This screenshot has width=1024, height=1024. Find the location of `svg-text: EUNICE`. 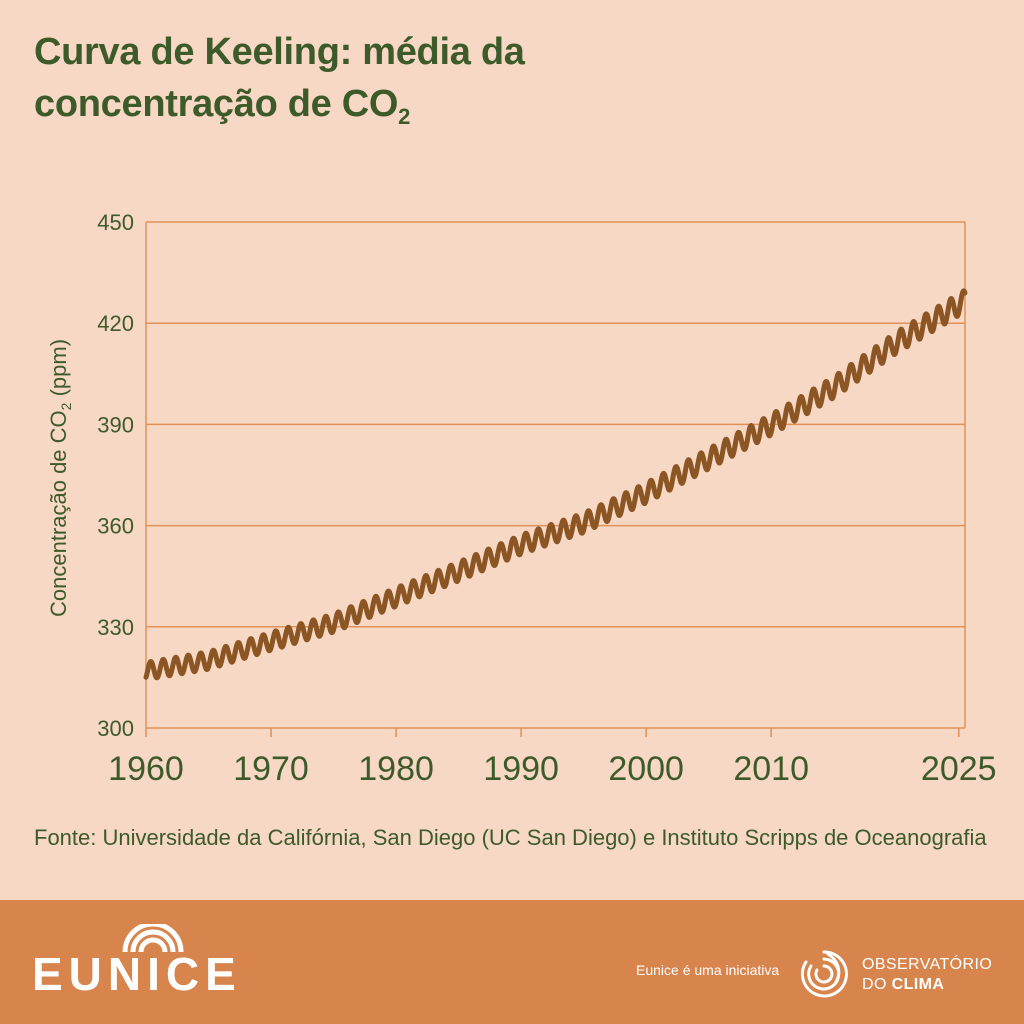

svg-text: EUNICE is located at coordinates (137, 972).